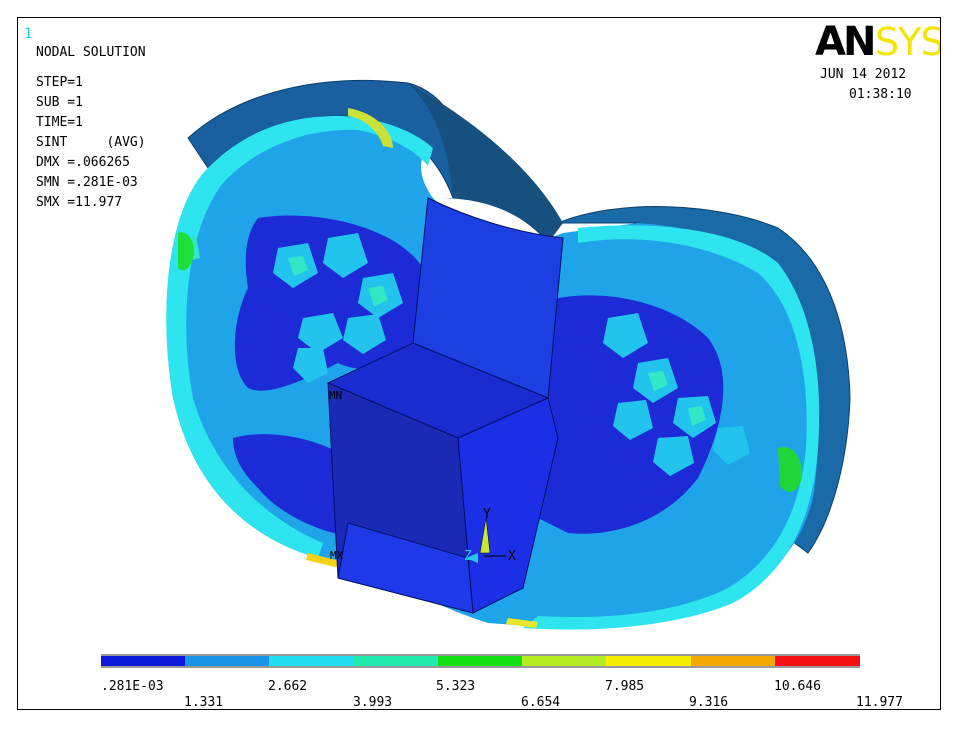 The height and width of the screenshot is (747, 971). I want to click on legend-label-8: 10.646, so click(797, 686).